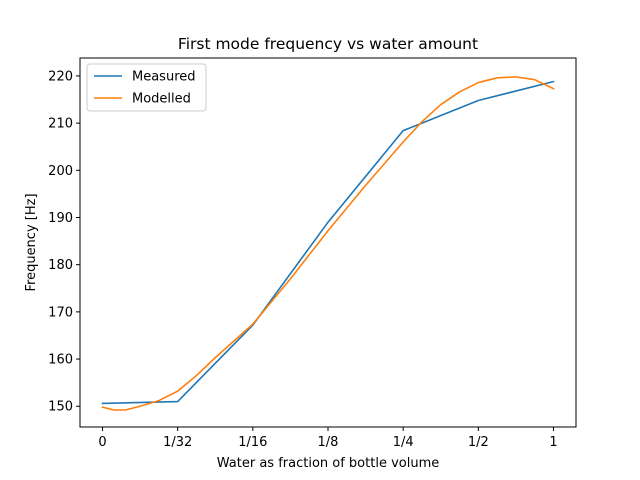 The image size is (640, 480). What do you see at coordinates (164, 77) in the screenshot?
I see `legend-label-measured: Measured` at bounding box center [164, 77].